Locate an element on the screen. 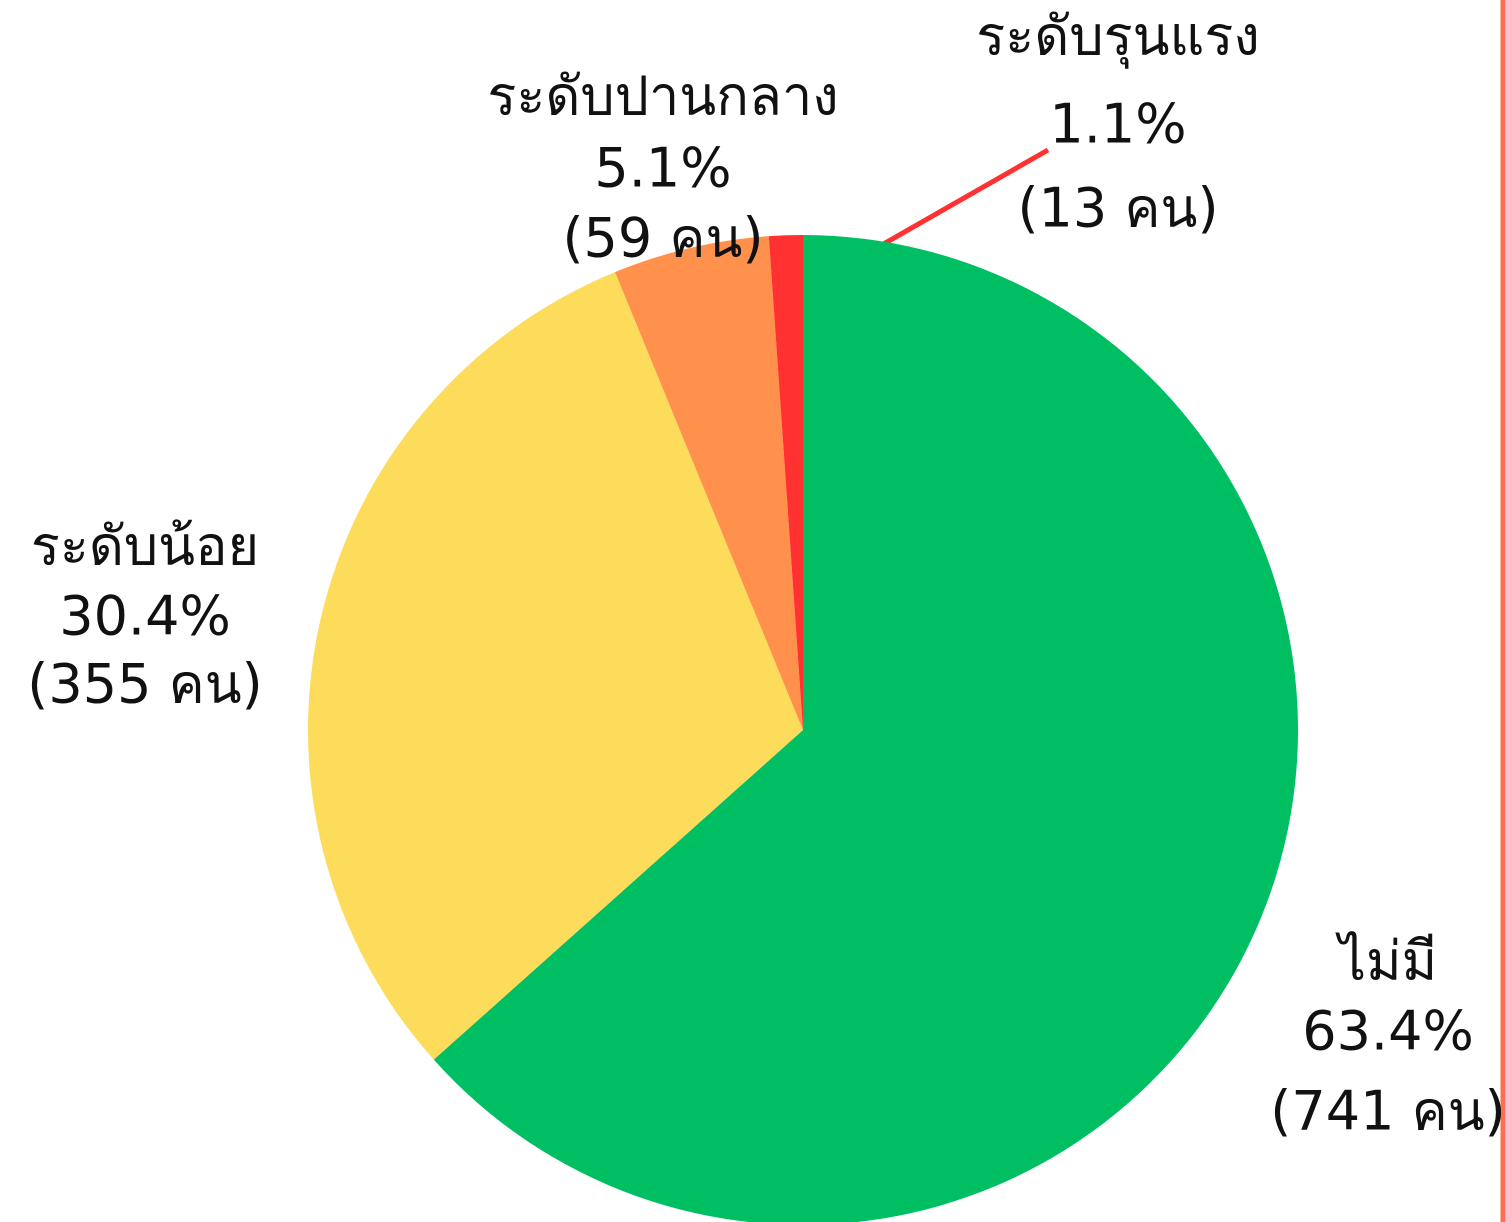  count-label: (355 คน) is located at coordinates (144, 684).